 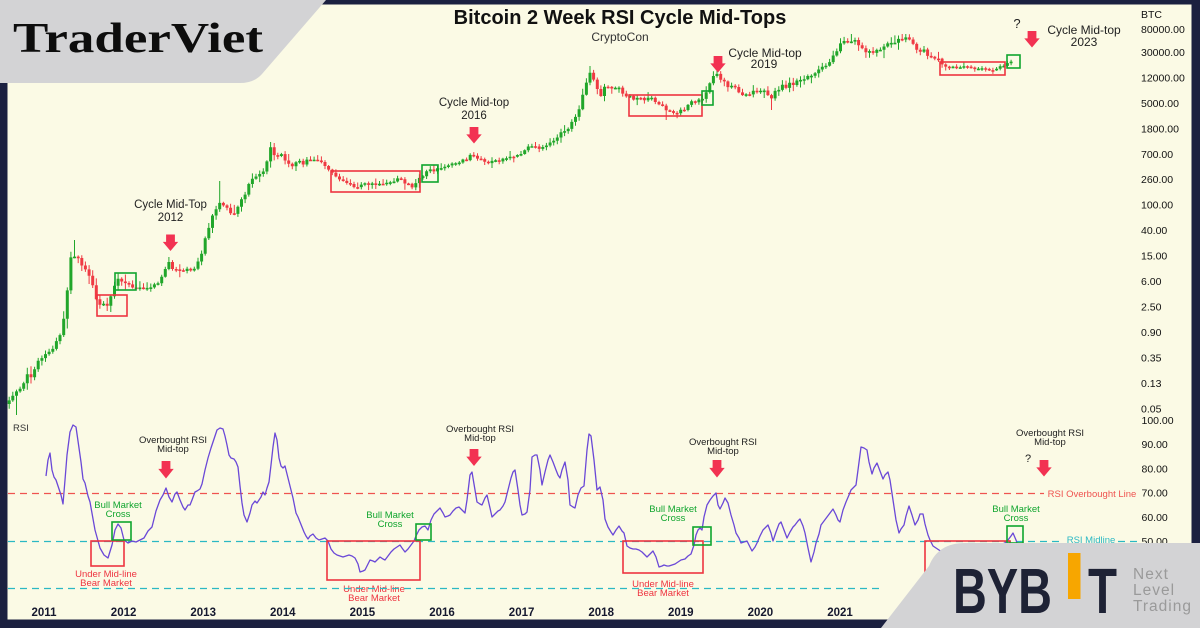 What do you see at coordinates (620, 18) in the screenshot?
I see `svg-text:Bitcoin 2 Week RSI Cycle Mid-T: Bitcoin 2 Week RSI Cycle Mid-Tops` at bounding box center [620, 18].